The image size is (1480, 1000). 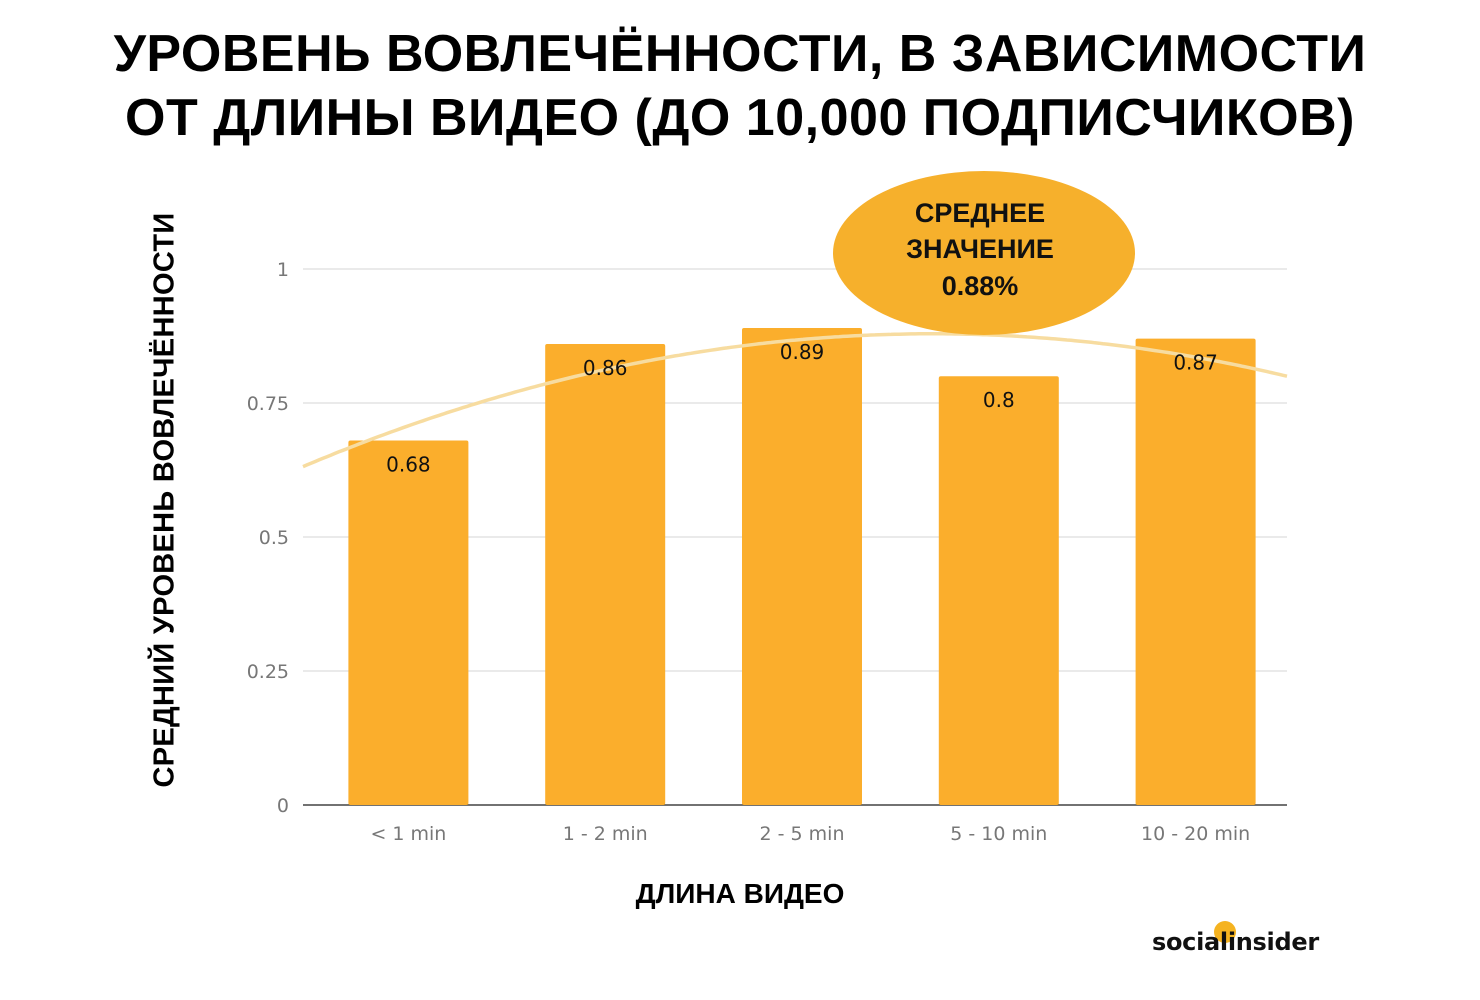 What do you see at coordinates (605, 368) in the screenshot?
I see `data-label: 0.86` at bounding box center [605, 368].